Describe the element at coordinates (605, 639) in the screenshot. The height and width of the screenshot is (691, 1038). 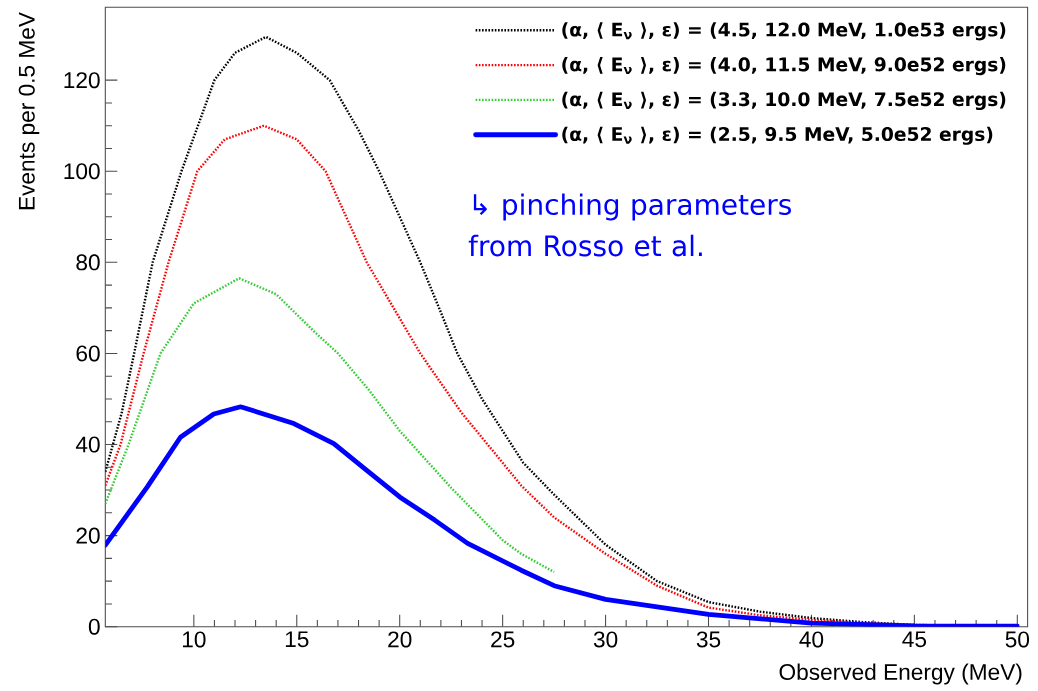
I see `x-tick-label: 30` at that location.